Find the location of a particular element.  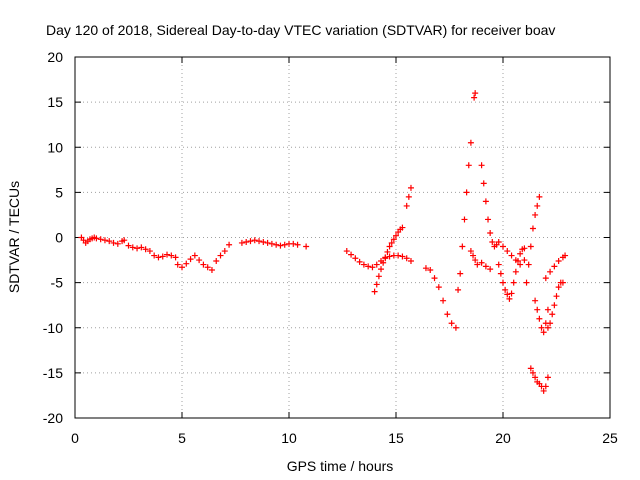

series-seg4 is located at coordinates (274, 243).